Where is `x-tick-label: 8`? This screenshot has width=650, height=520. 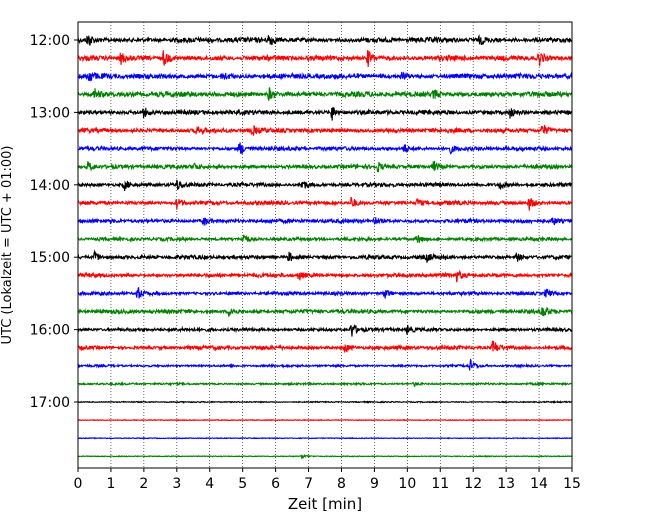
x-tick-label: 8 is located at coordinates (341, 484).